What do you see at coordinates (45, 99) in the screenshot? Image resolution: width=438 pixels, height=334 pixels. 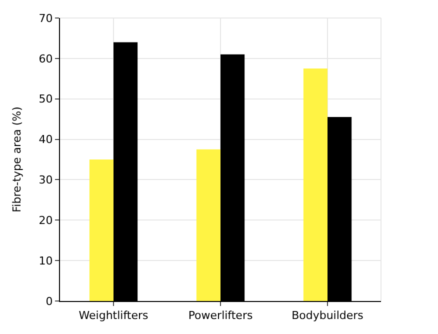 I see `y-tick-label: 50` at bounding box center [45, 99].